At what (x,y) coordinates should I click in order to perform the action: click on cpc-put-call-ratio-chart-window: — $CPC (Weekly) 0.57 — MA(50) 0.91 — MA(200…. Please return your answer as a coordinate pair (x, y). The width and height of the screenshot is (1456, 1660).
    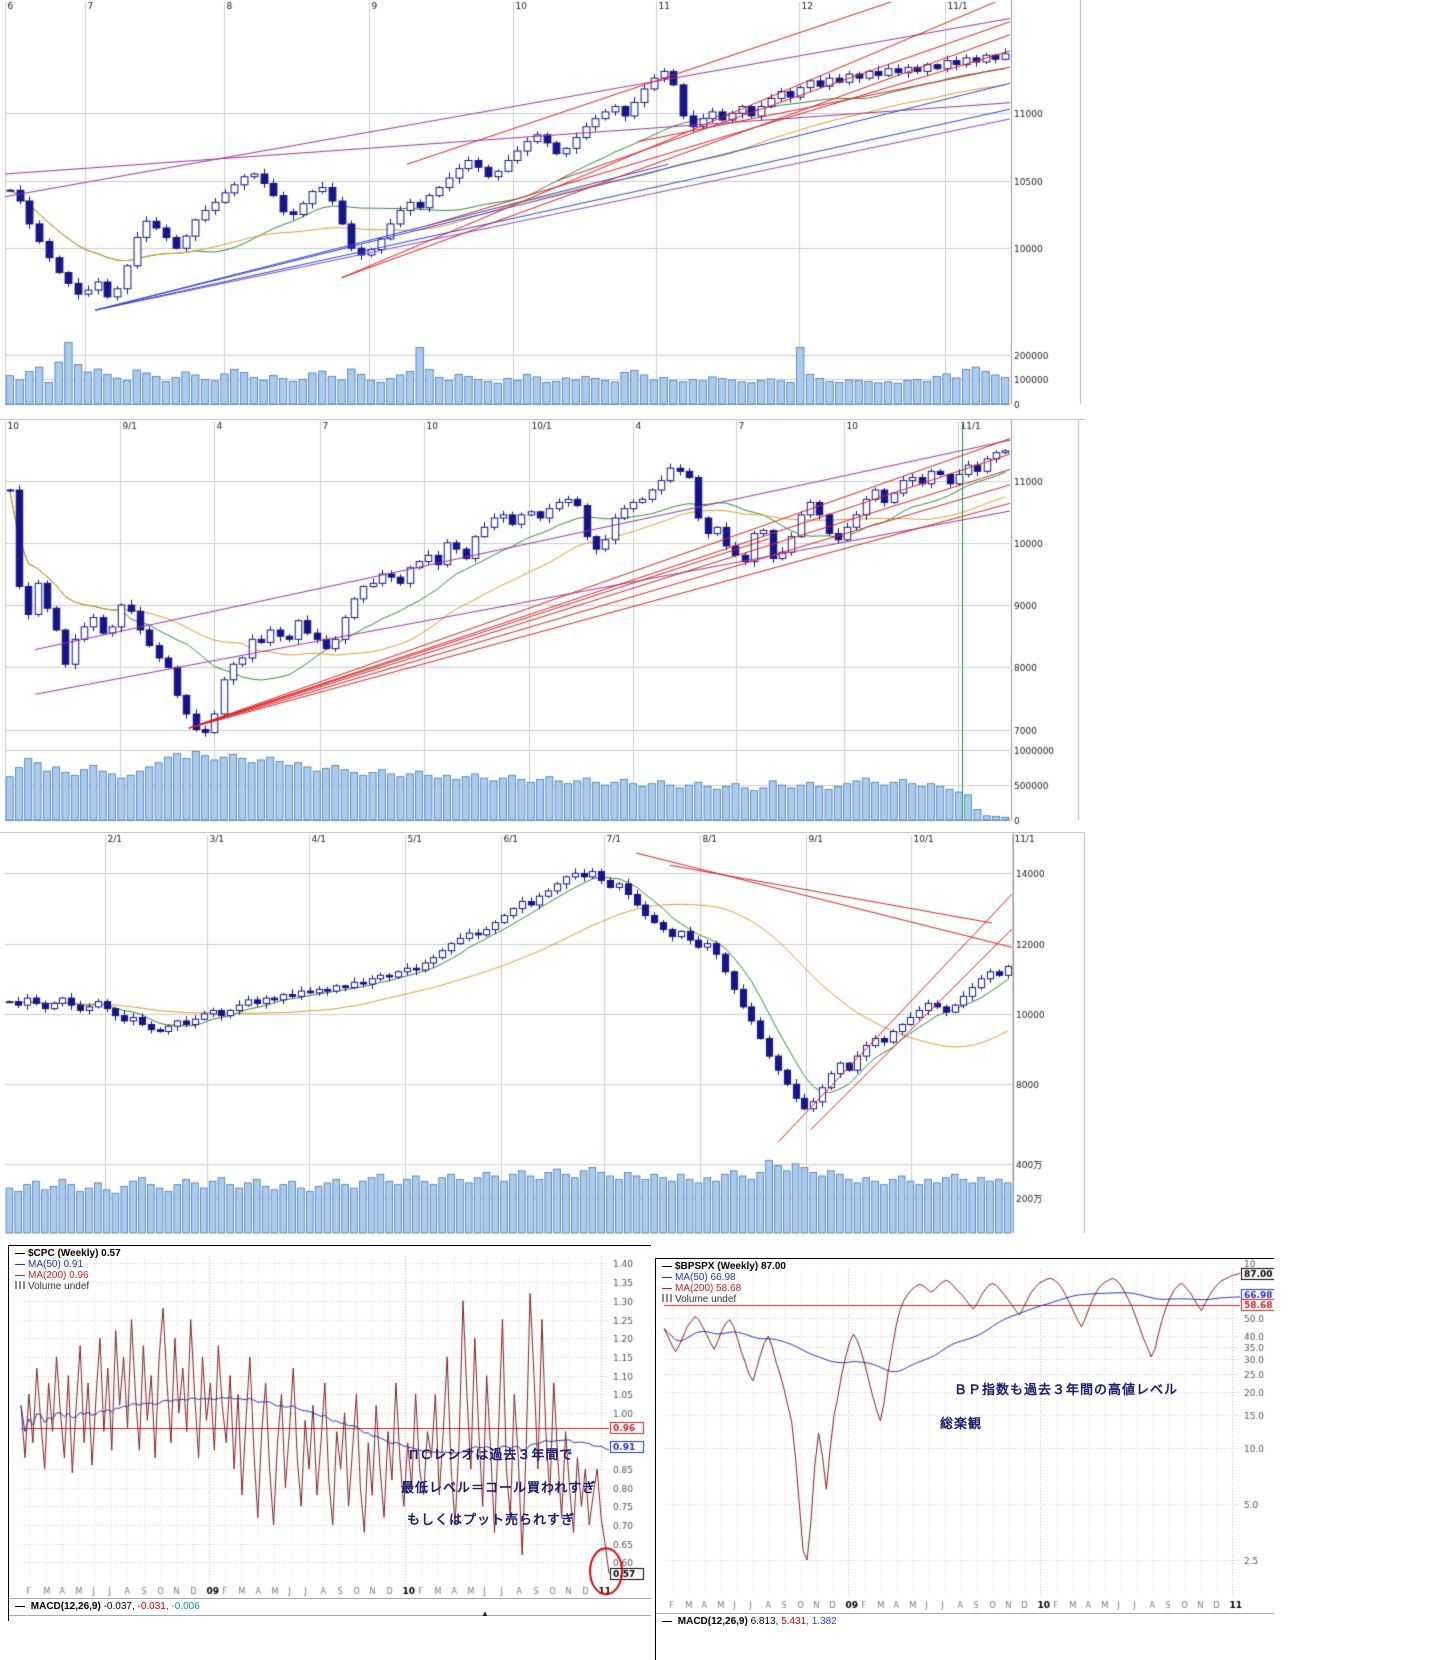
    Looking at the image, I should click on (329, 1433).